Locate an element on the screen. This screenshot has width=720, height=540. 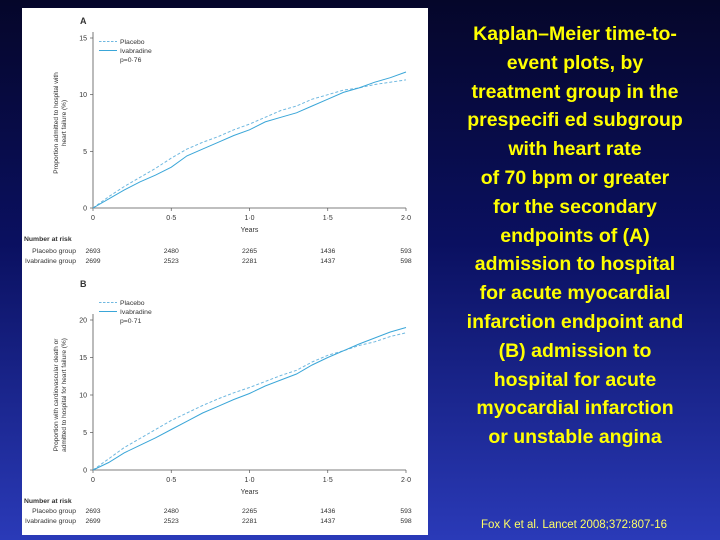
citation: Fox K et al. Lancet 2008;372:807-16 is located at coordinates (574, 525).